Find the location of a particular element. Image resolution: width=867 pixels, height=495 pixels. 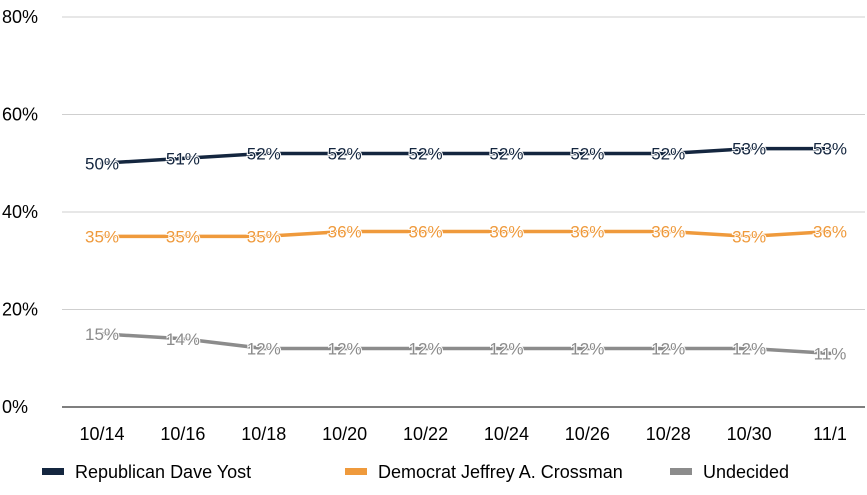

x-tick-label: 10/22 is located at coordinates (425, 434).